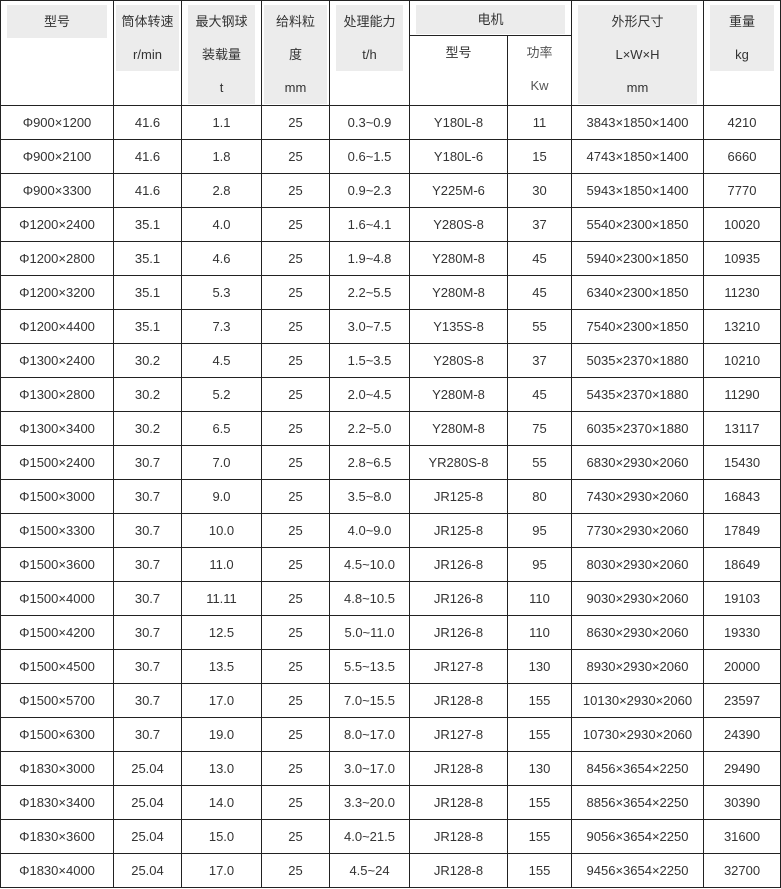 The height and width of the screenshot is (889, 781). I want to click on cell-capacity: 0.3~0.9, so click(369, 122).